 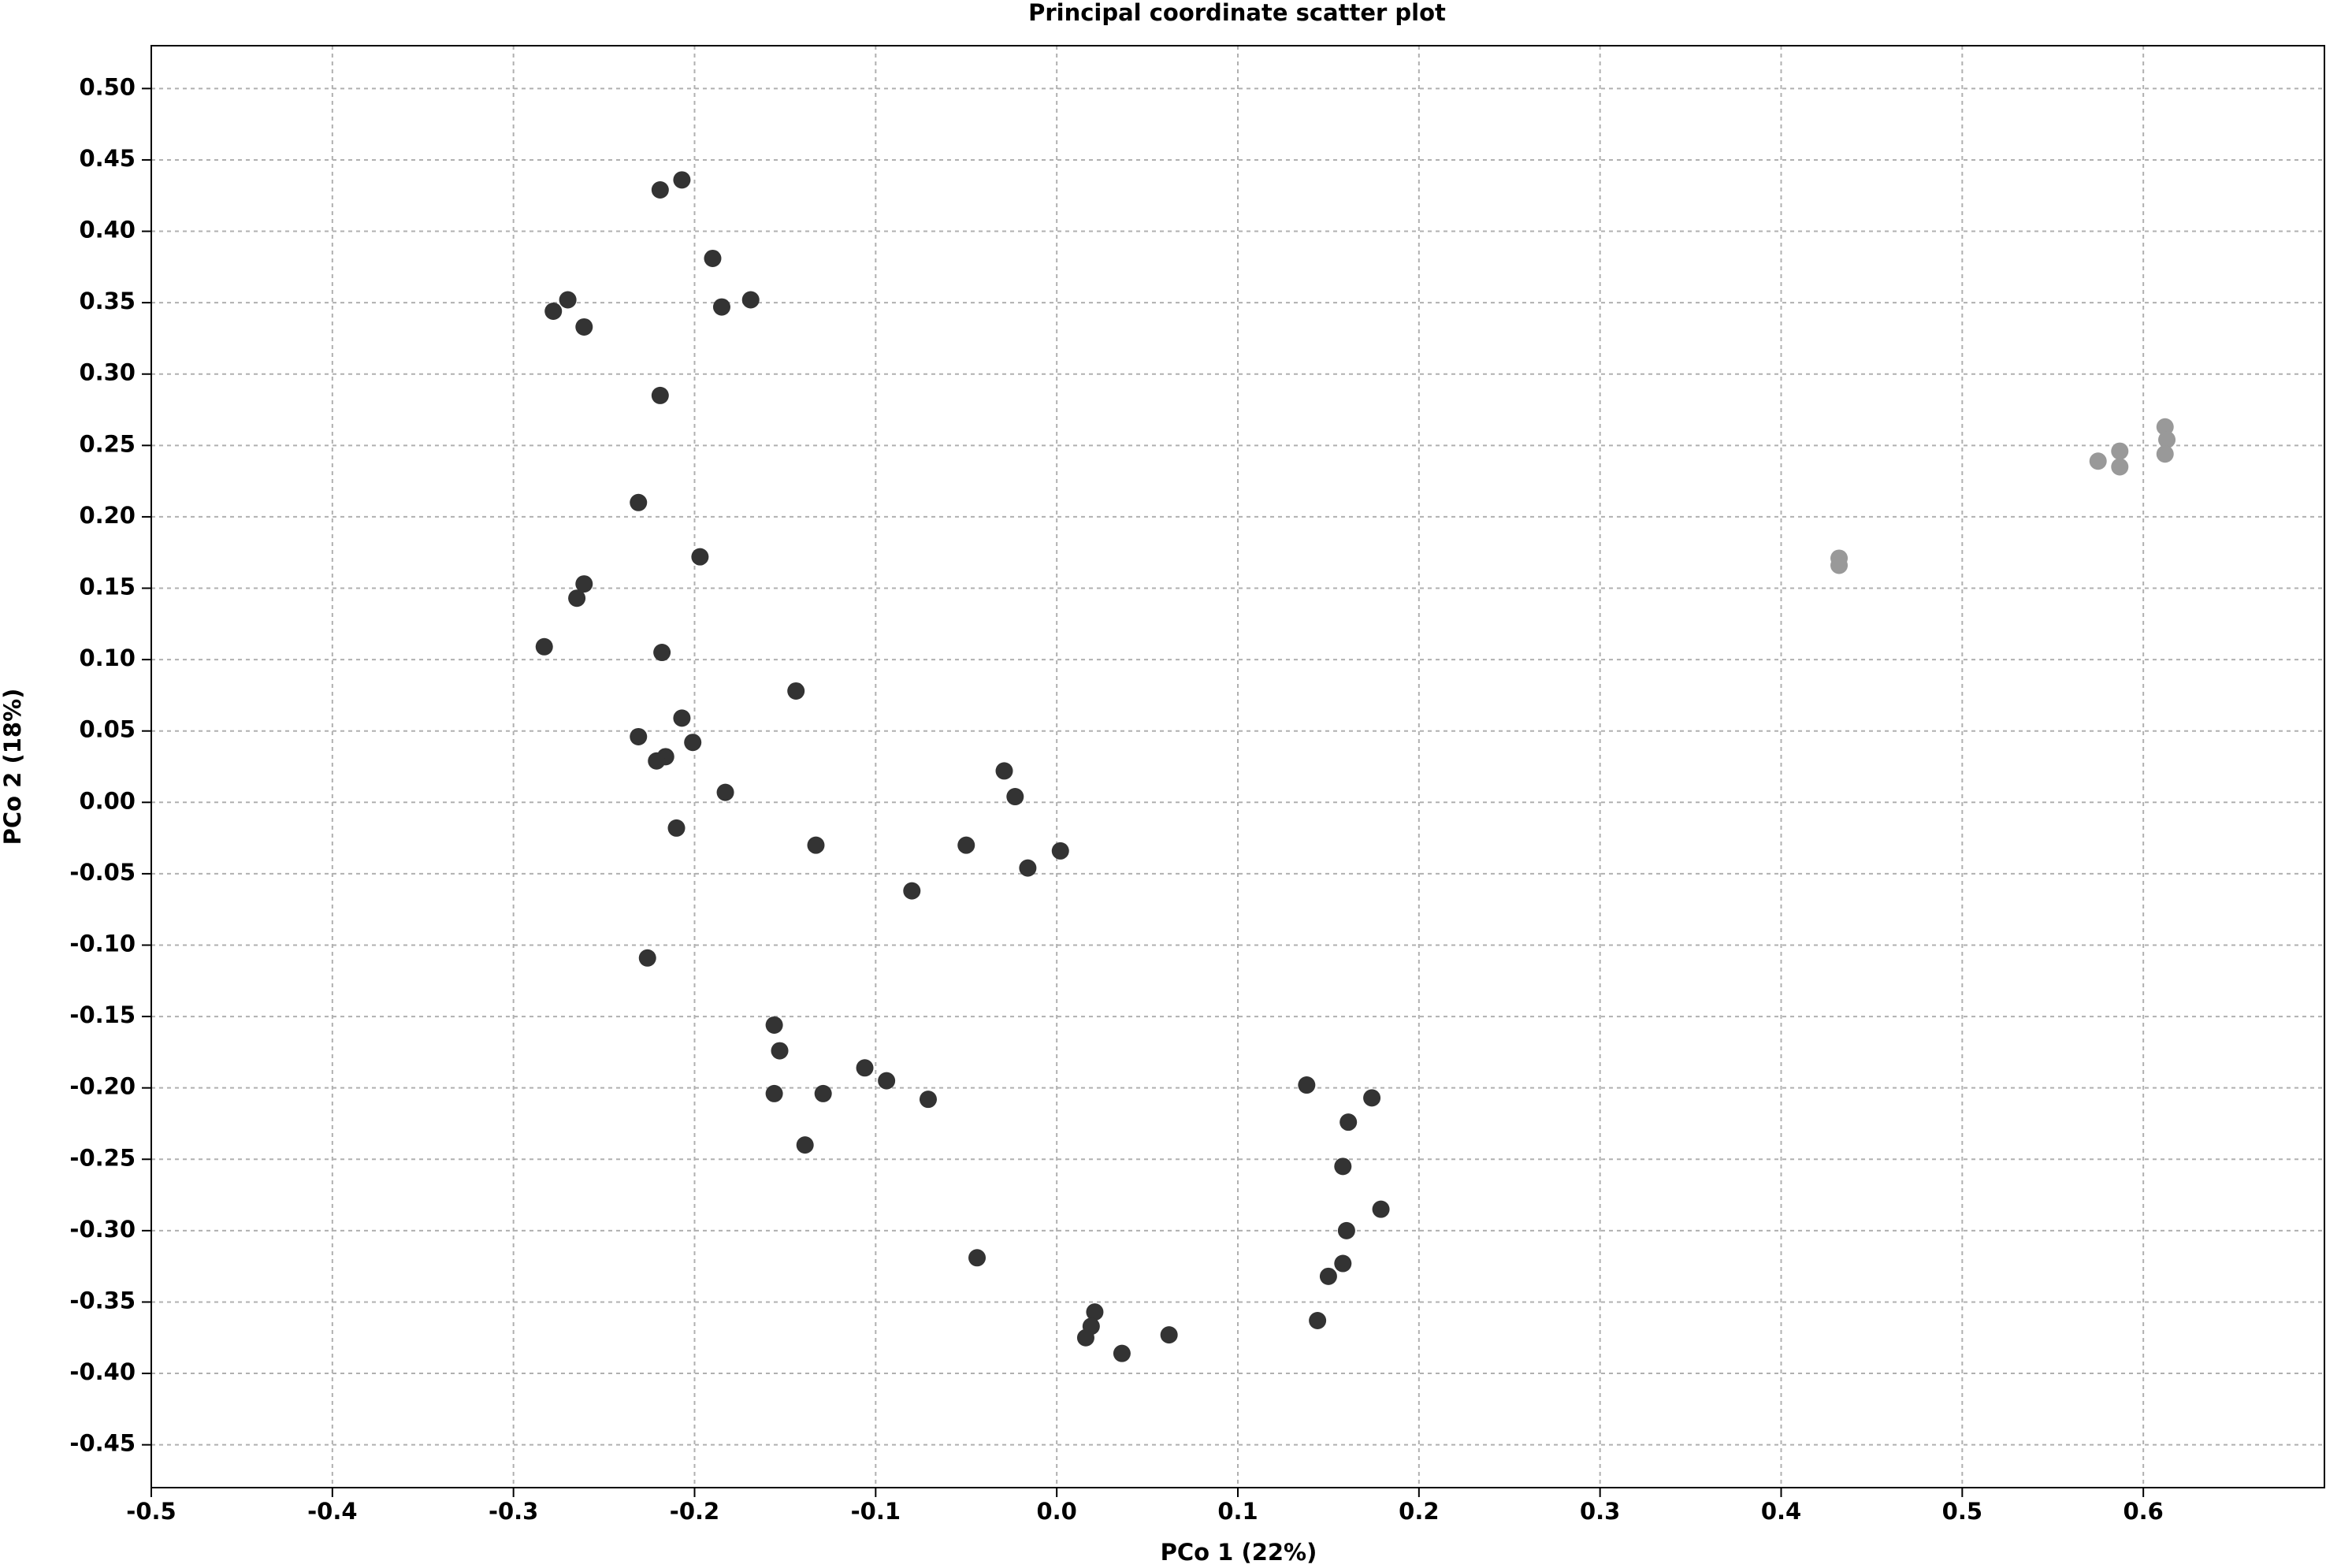 What do you see at coordinates (2143, 1511) in the screenshot?
I see `x-tick-label: 0.6` at bounding box center [2143, 1511].